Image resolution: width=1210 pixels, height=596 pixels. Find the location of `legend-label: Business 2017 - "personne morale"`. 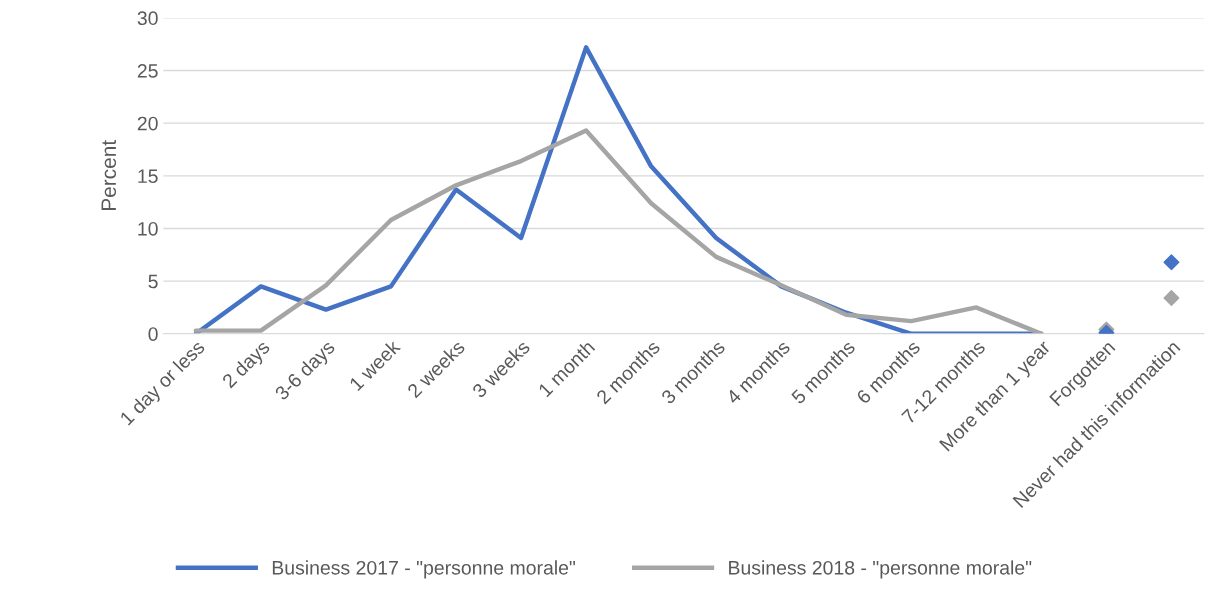

legend-label: Business 2017 - "personne morale" is located at coordinates (424, 569).